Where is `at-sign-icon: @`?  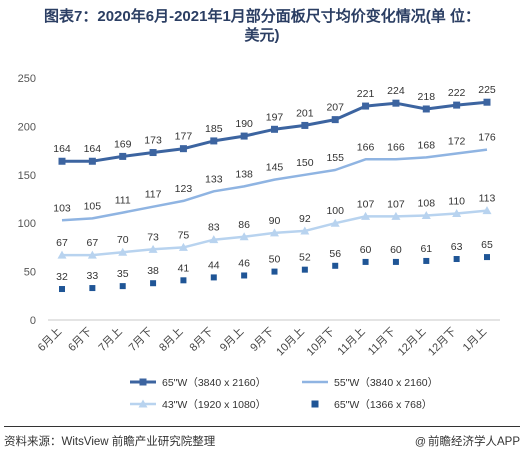 at-sign-icon: @ is located at coordinates (420, 442).